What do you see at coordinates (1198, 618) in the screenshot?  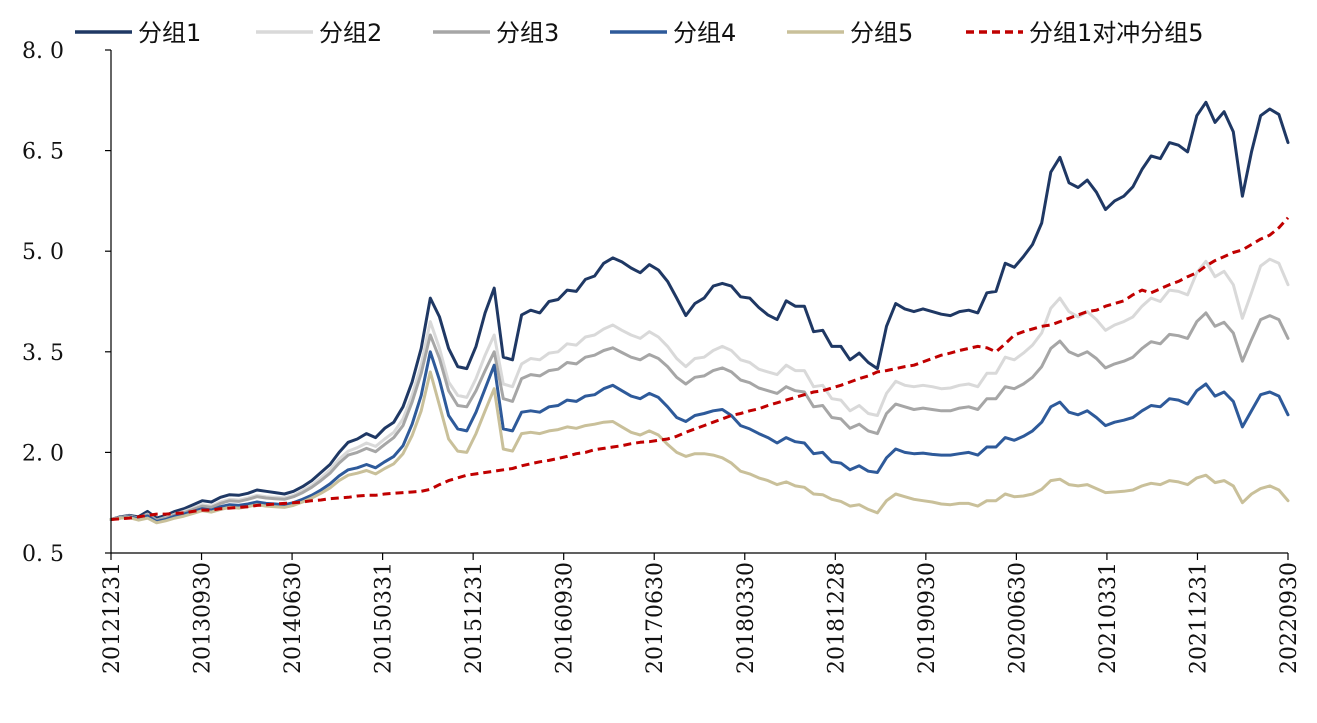 I see `x-tick-label: 20211231` at bounding box center [1198, 618].